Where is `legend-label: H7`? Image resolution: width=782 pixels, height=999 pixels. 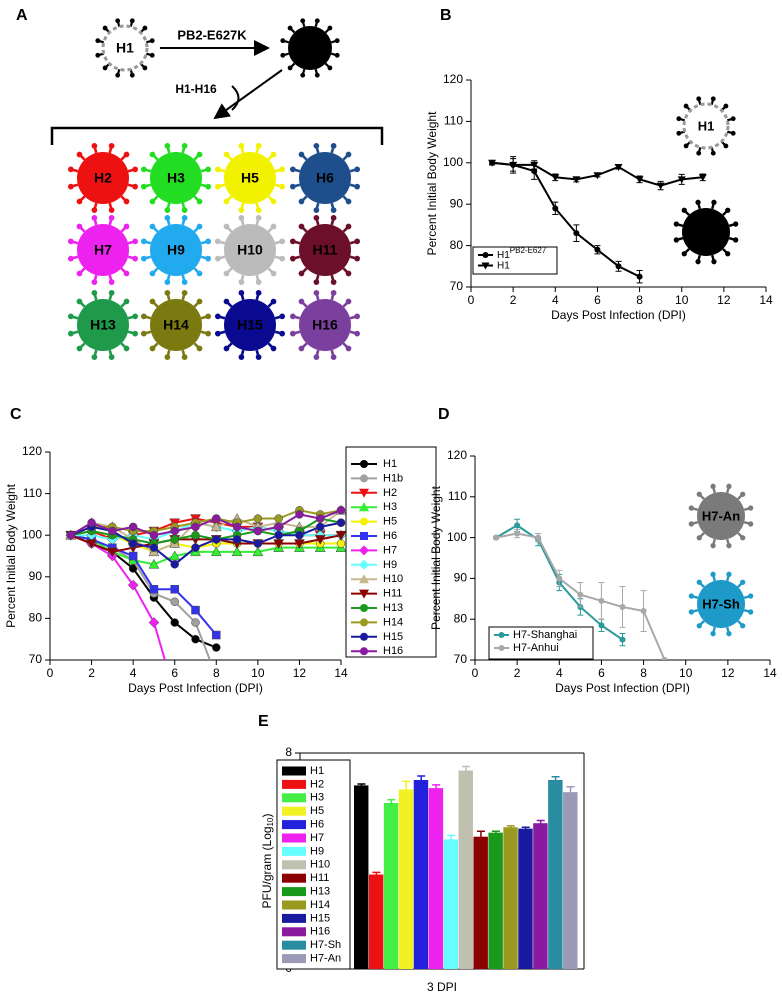
legend-label: H7 is located at coordinates (390, 550).